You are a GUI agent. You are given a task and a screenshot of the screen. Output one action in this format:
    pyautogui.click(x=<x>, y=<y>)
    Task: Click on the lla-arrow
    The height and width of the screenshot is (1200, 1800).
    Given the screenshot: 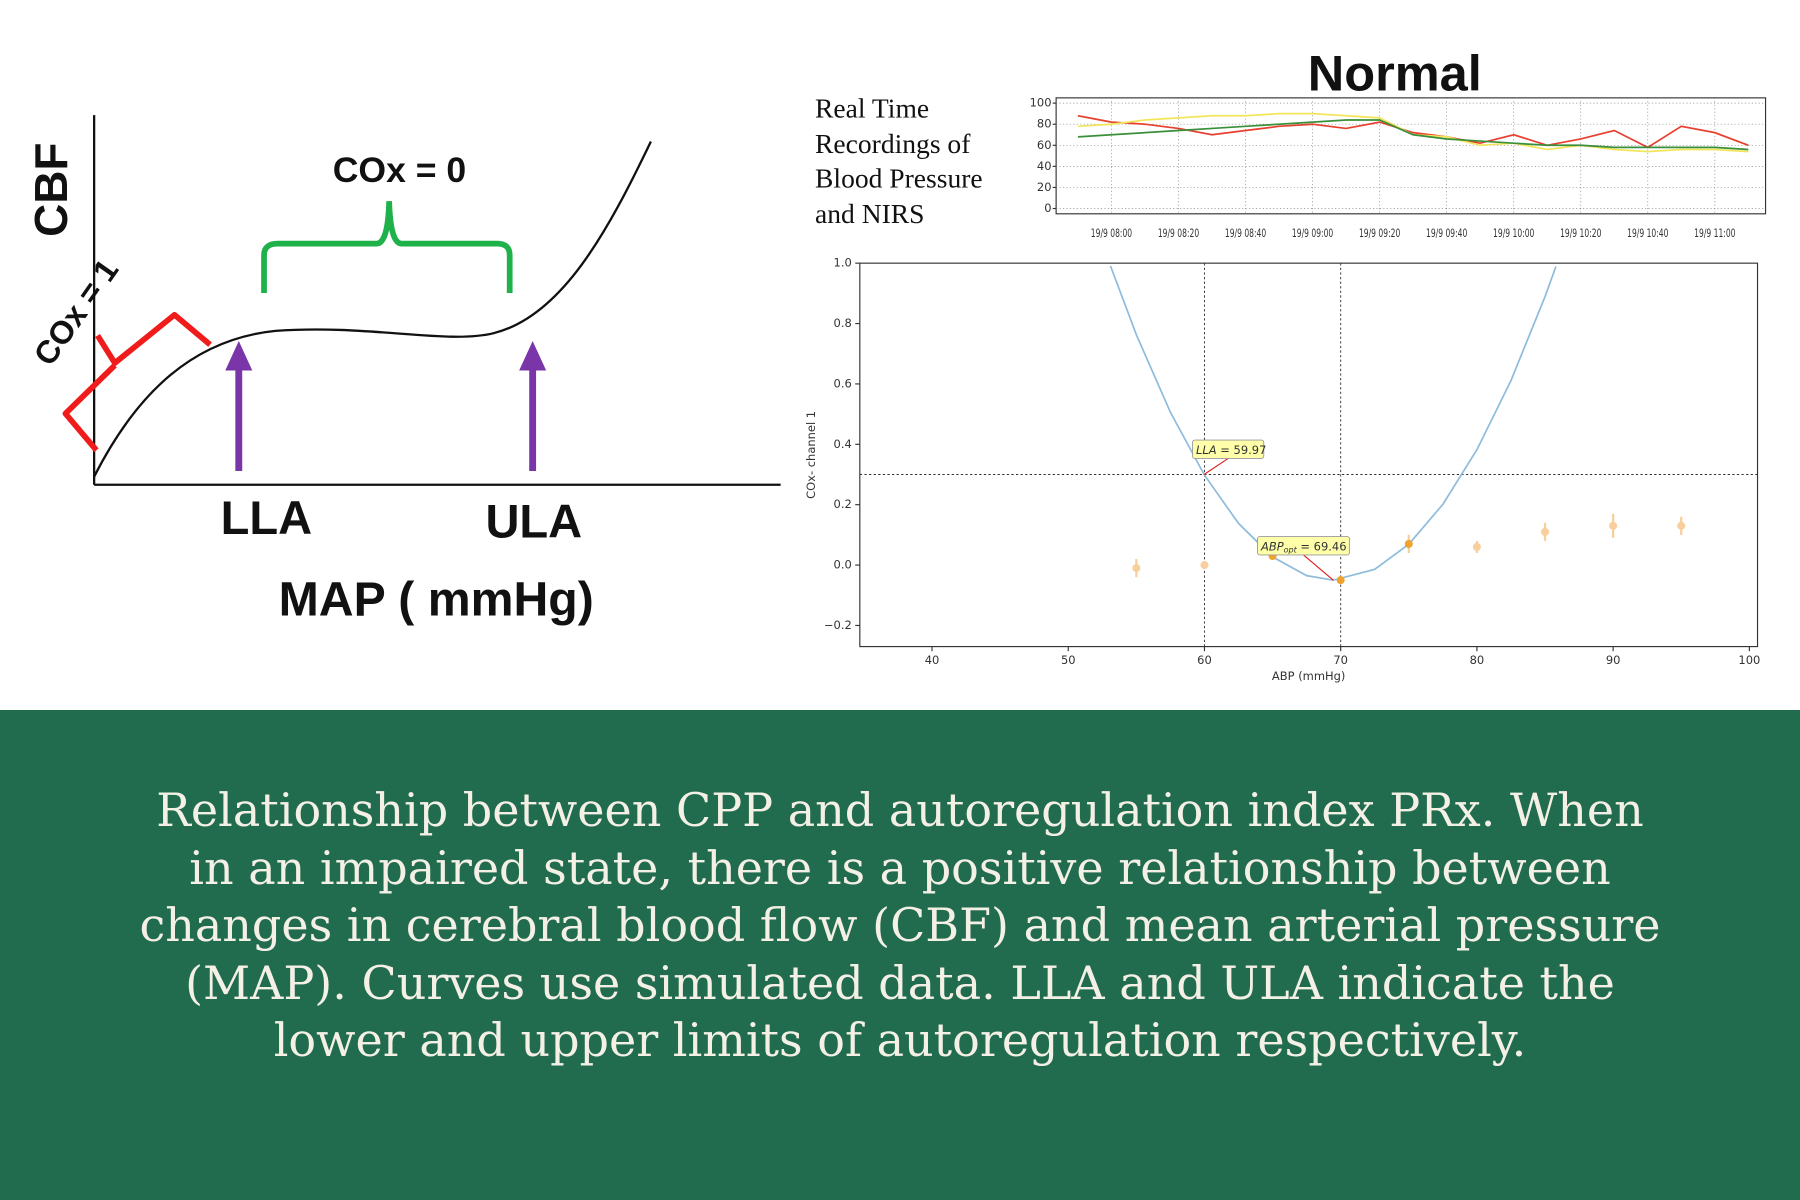 What is the action you would take?
    pyautogui.click(x=239, y=405)
    